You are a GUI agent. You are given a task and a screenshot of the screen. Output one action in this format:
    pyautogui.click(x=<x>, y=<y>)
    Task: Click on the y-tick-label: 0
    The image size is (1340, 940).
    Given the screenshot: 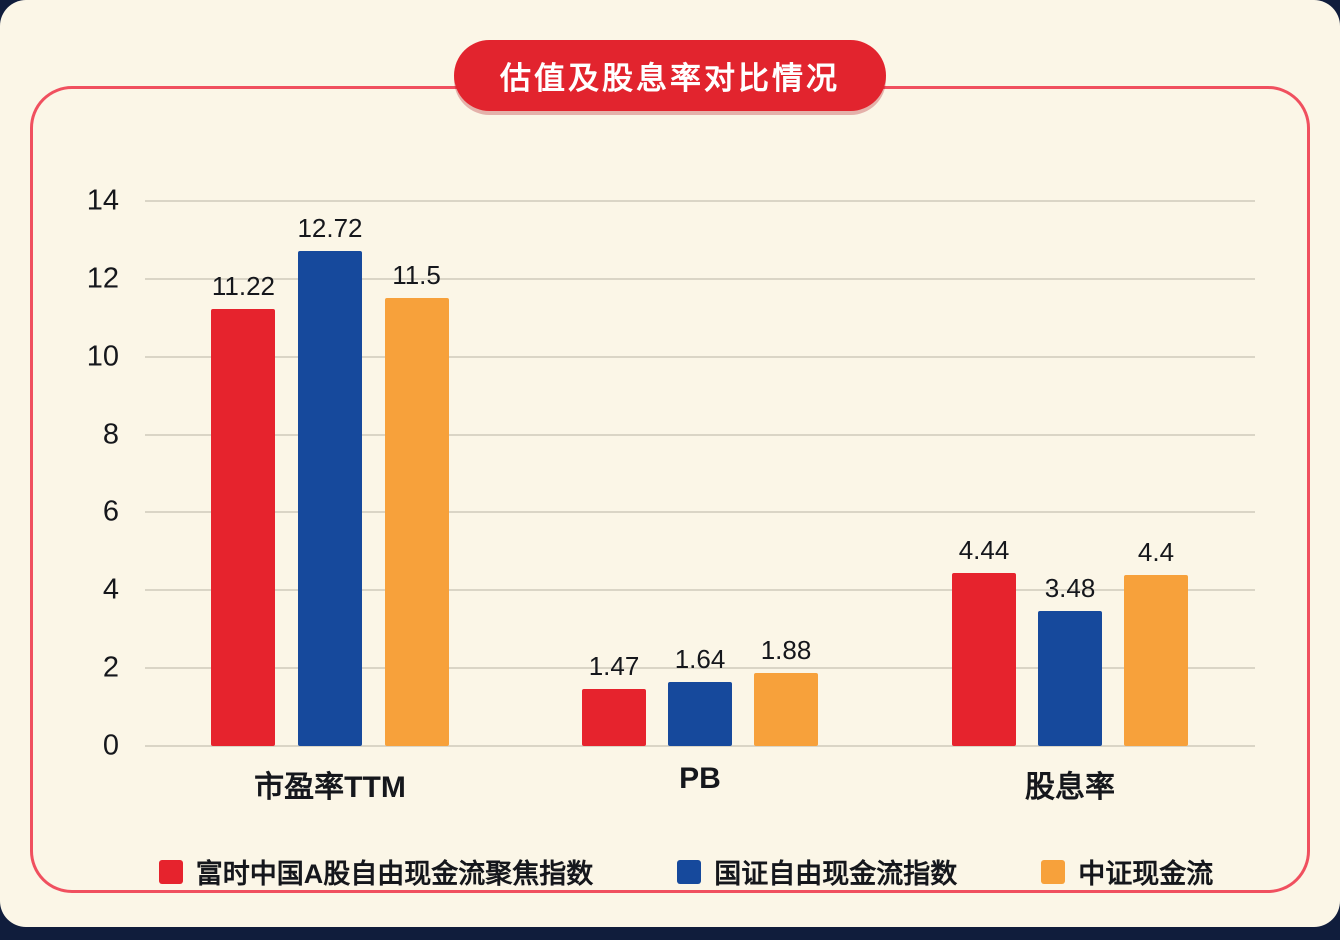 What is the action you would take?
    pyautogui.click(x=110, y=745)
    